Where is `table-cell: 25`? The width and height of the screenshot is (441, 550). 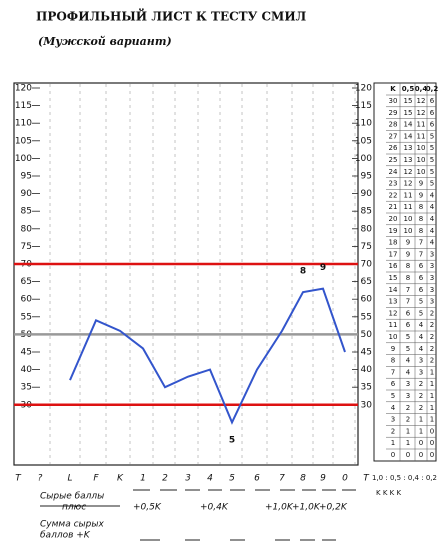
table-cell: 25 is located at coordinates (393, 160).